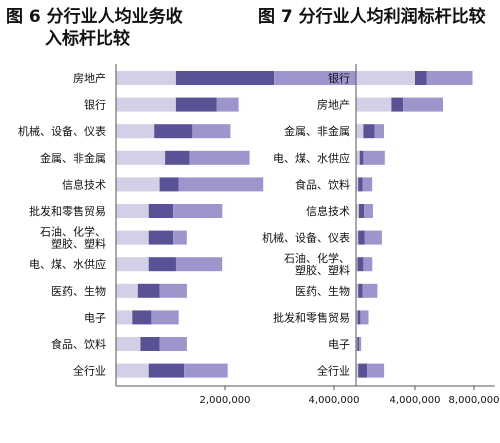 Image resolution: width=500 pixels, height=443 pixels. What do you see at coordinates (474, 400) in the screenshot?
I see `x-tick-label: 8,000,000` at bounding box center [474, 400].